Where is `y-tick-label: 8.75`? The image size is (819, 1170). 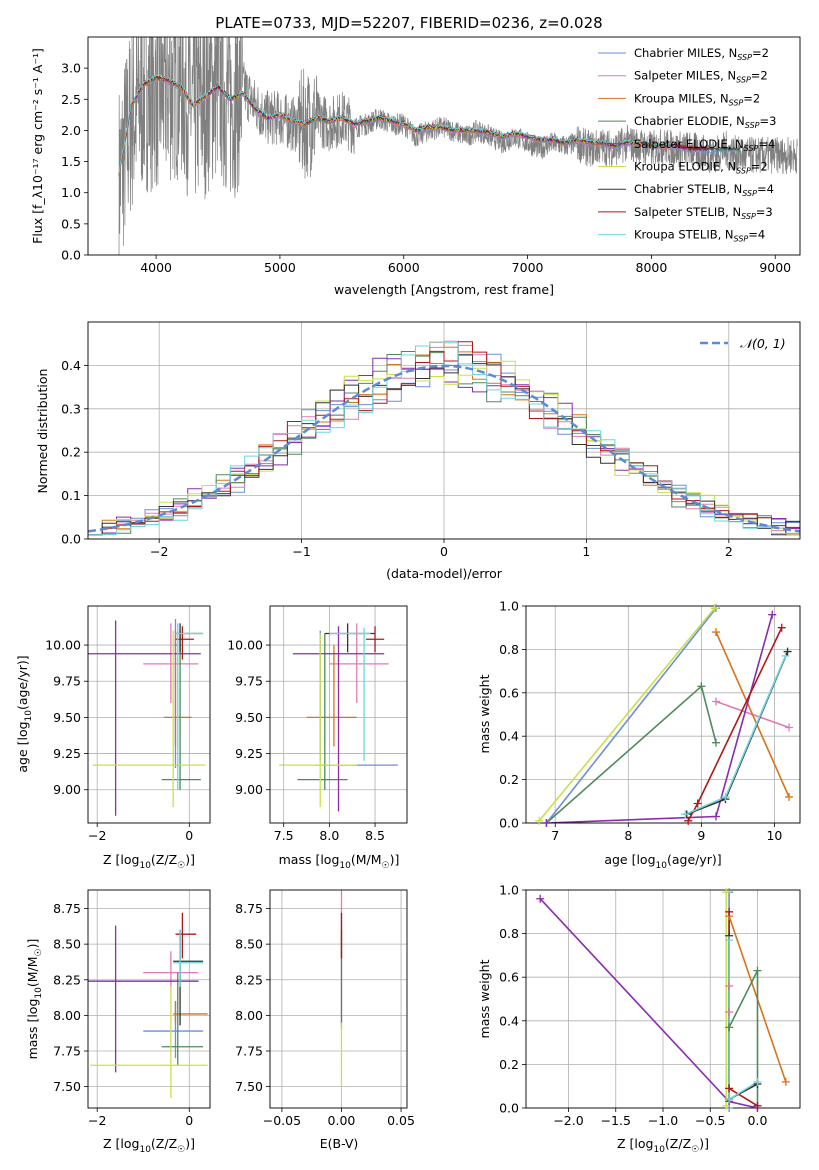 y-tick-label: 8.75 is located at coordinates (249, 908).